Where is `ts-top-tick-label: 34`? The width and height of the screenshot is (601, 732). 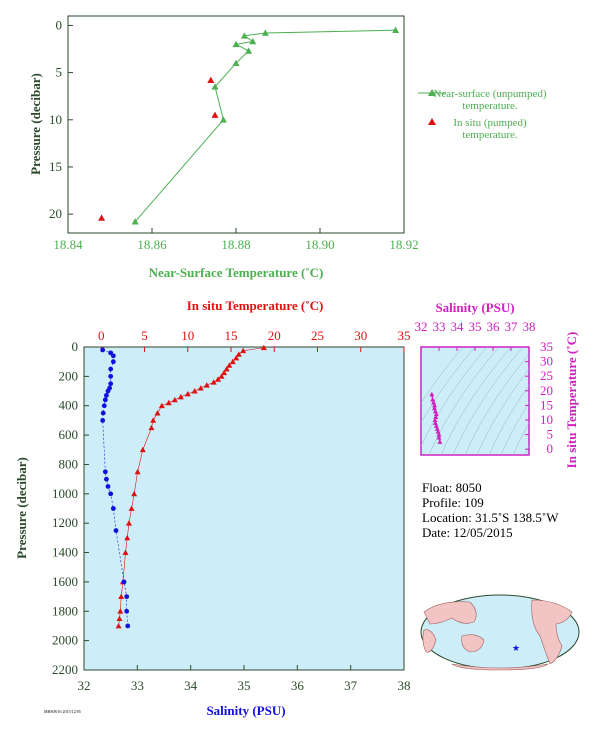 ts-top-tick-label: 34 is located at coordinates (458, 326).